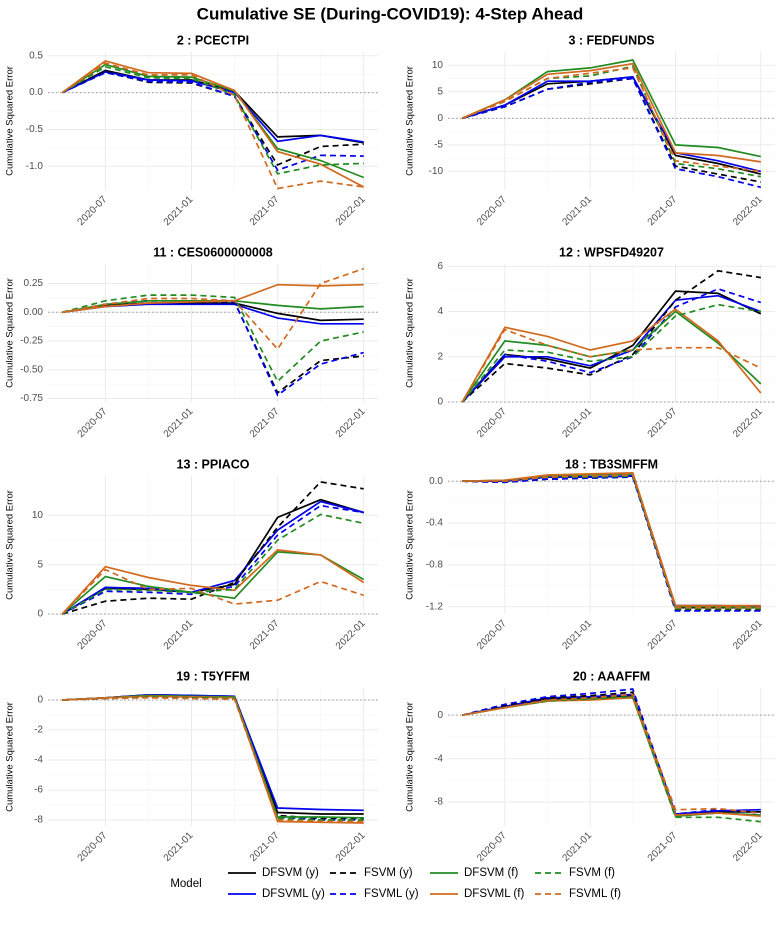 The width and height of the screenshot is (781, 935). What do you see at coordinates (611, 464) in the screenshot?
I see `panel-title: 18 : TB3SMFFM` at bounding box center [611, 464].